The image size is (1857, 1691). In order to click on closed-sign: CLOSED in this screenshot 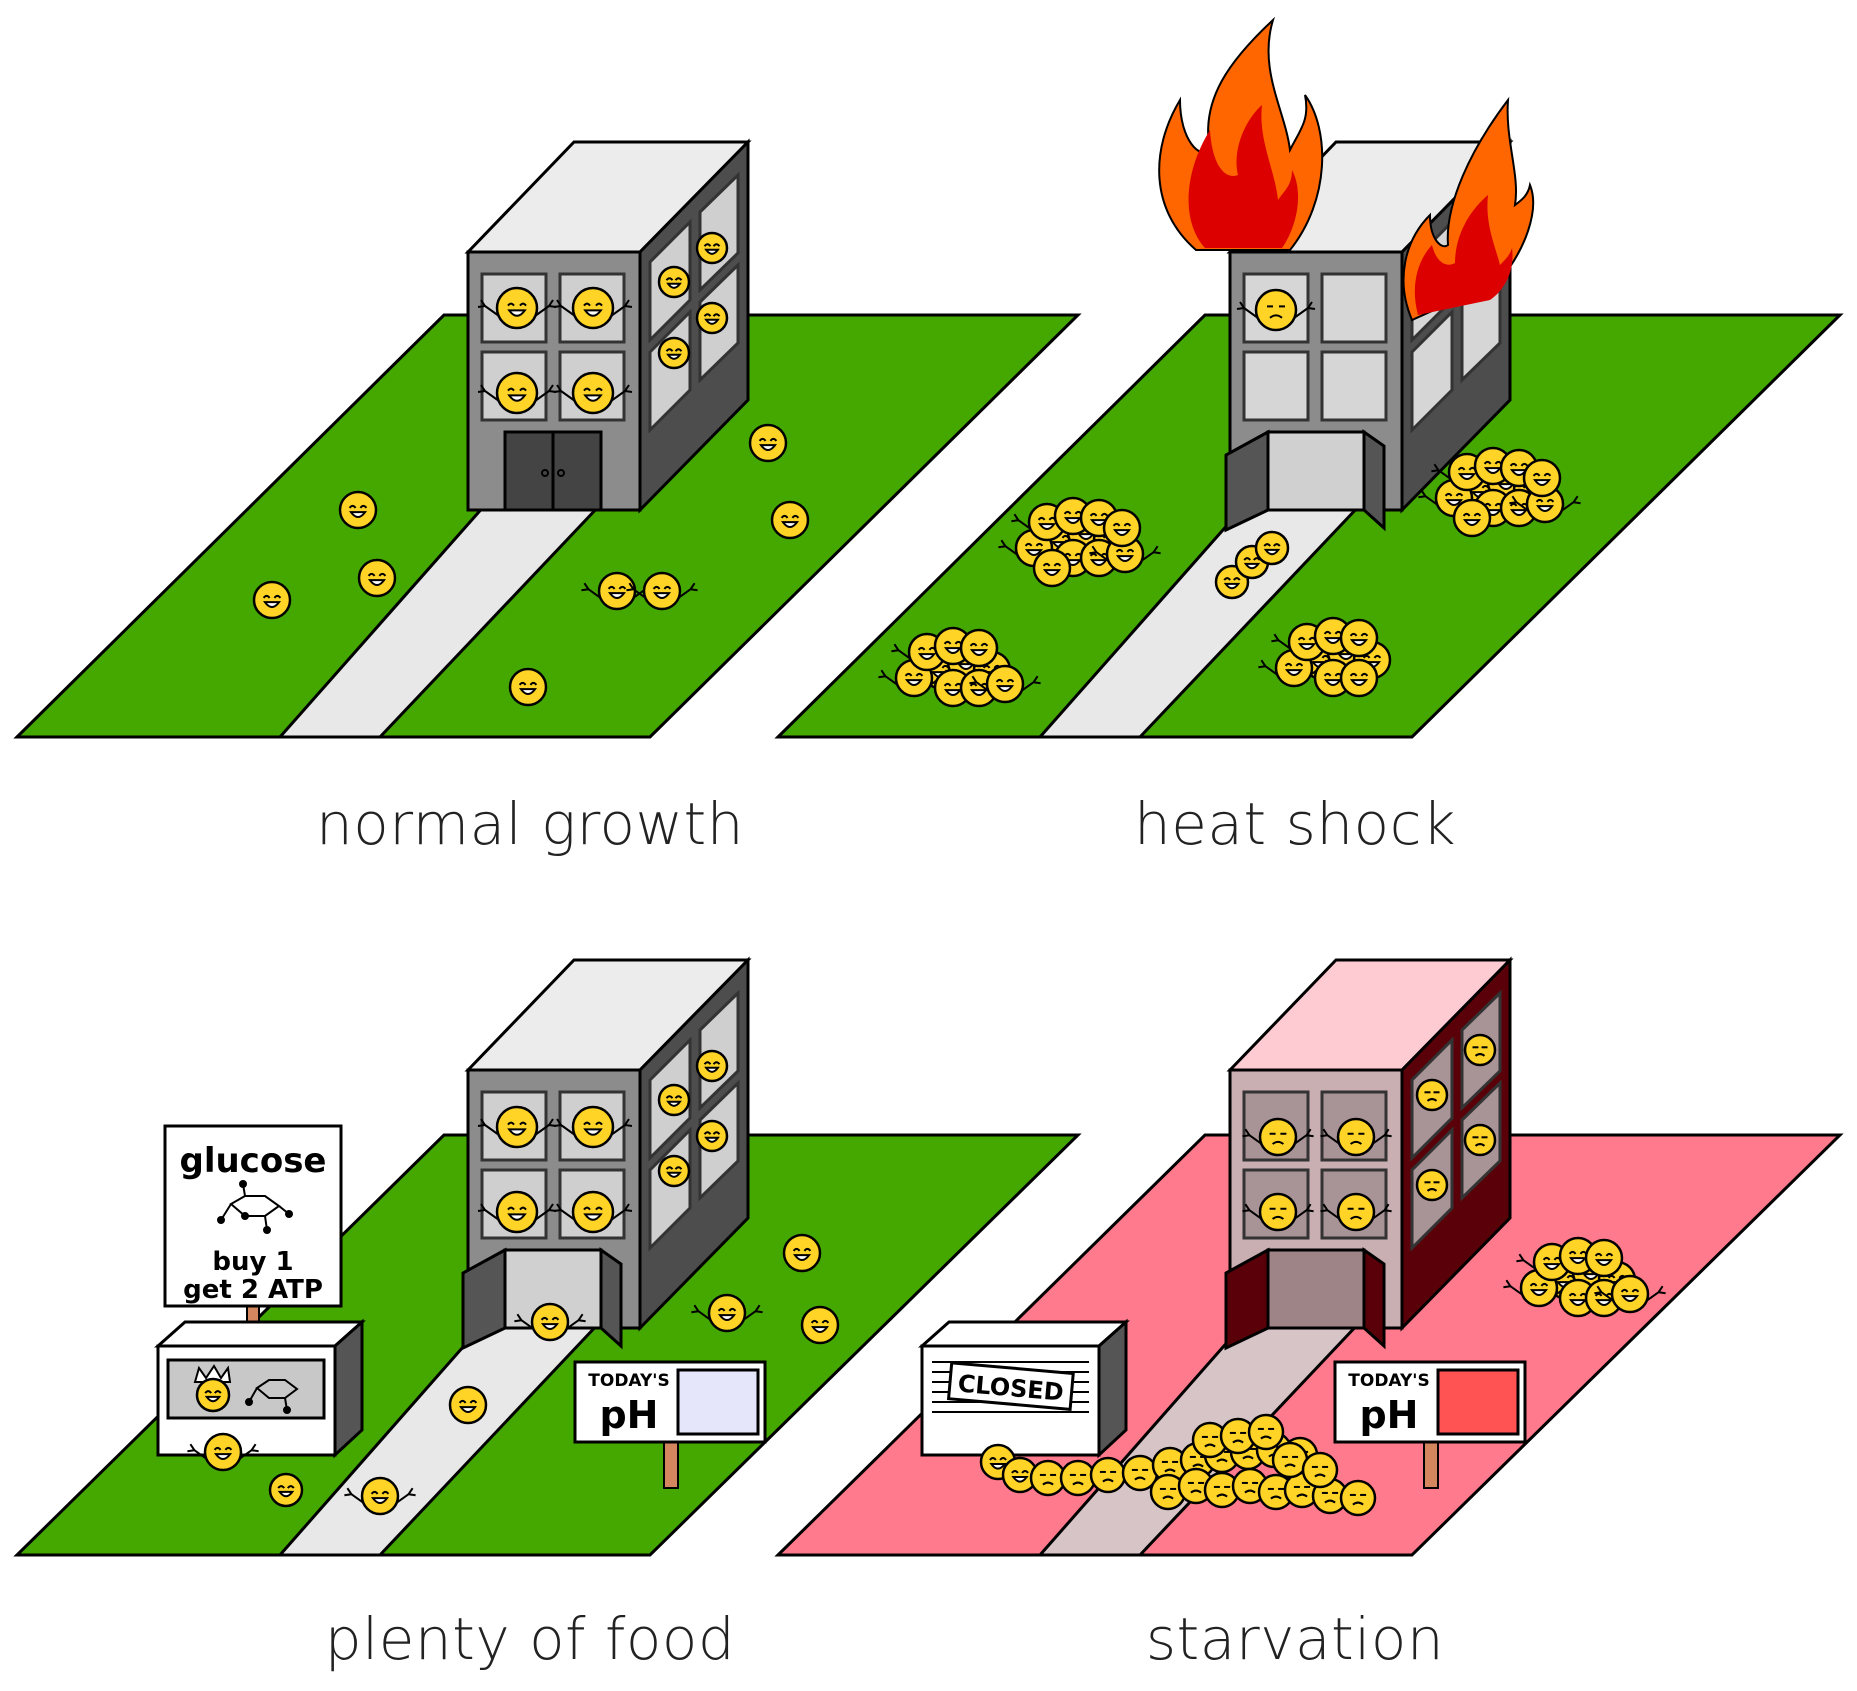, I will do `click(1010, 1386)`.